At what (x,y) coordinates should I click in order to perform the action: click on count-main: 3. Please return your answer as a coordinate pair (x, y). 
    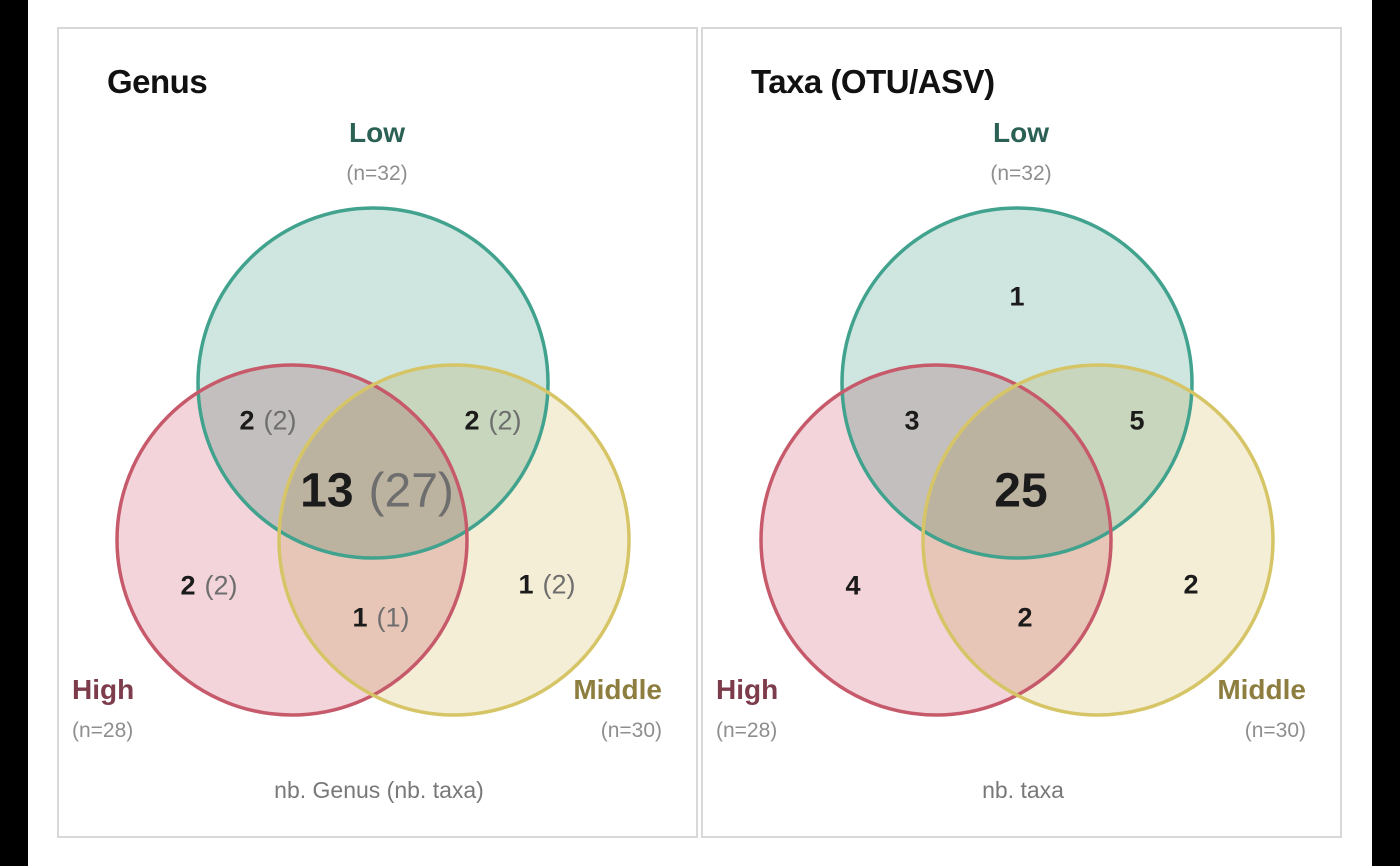
    Looking at the image, I should click on (912, 420).